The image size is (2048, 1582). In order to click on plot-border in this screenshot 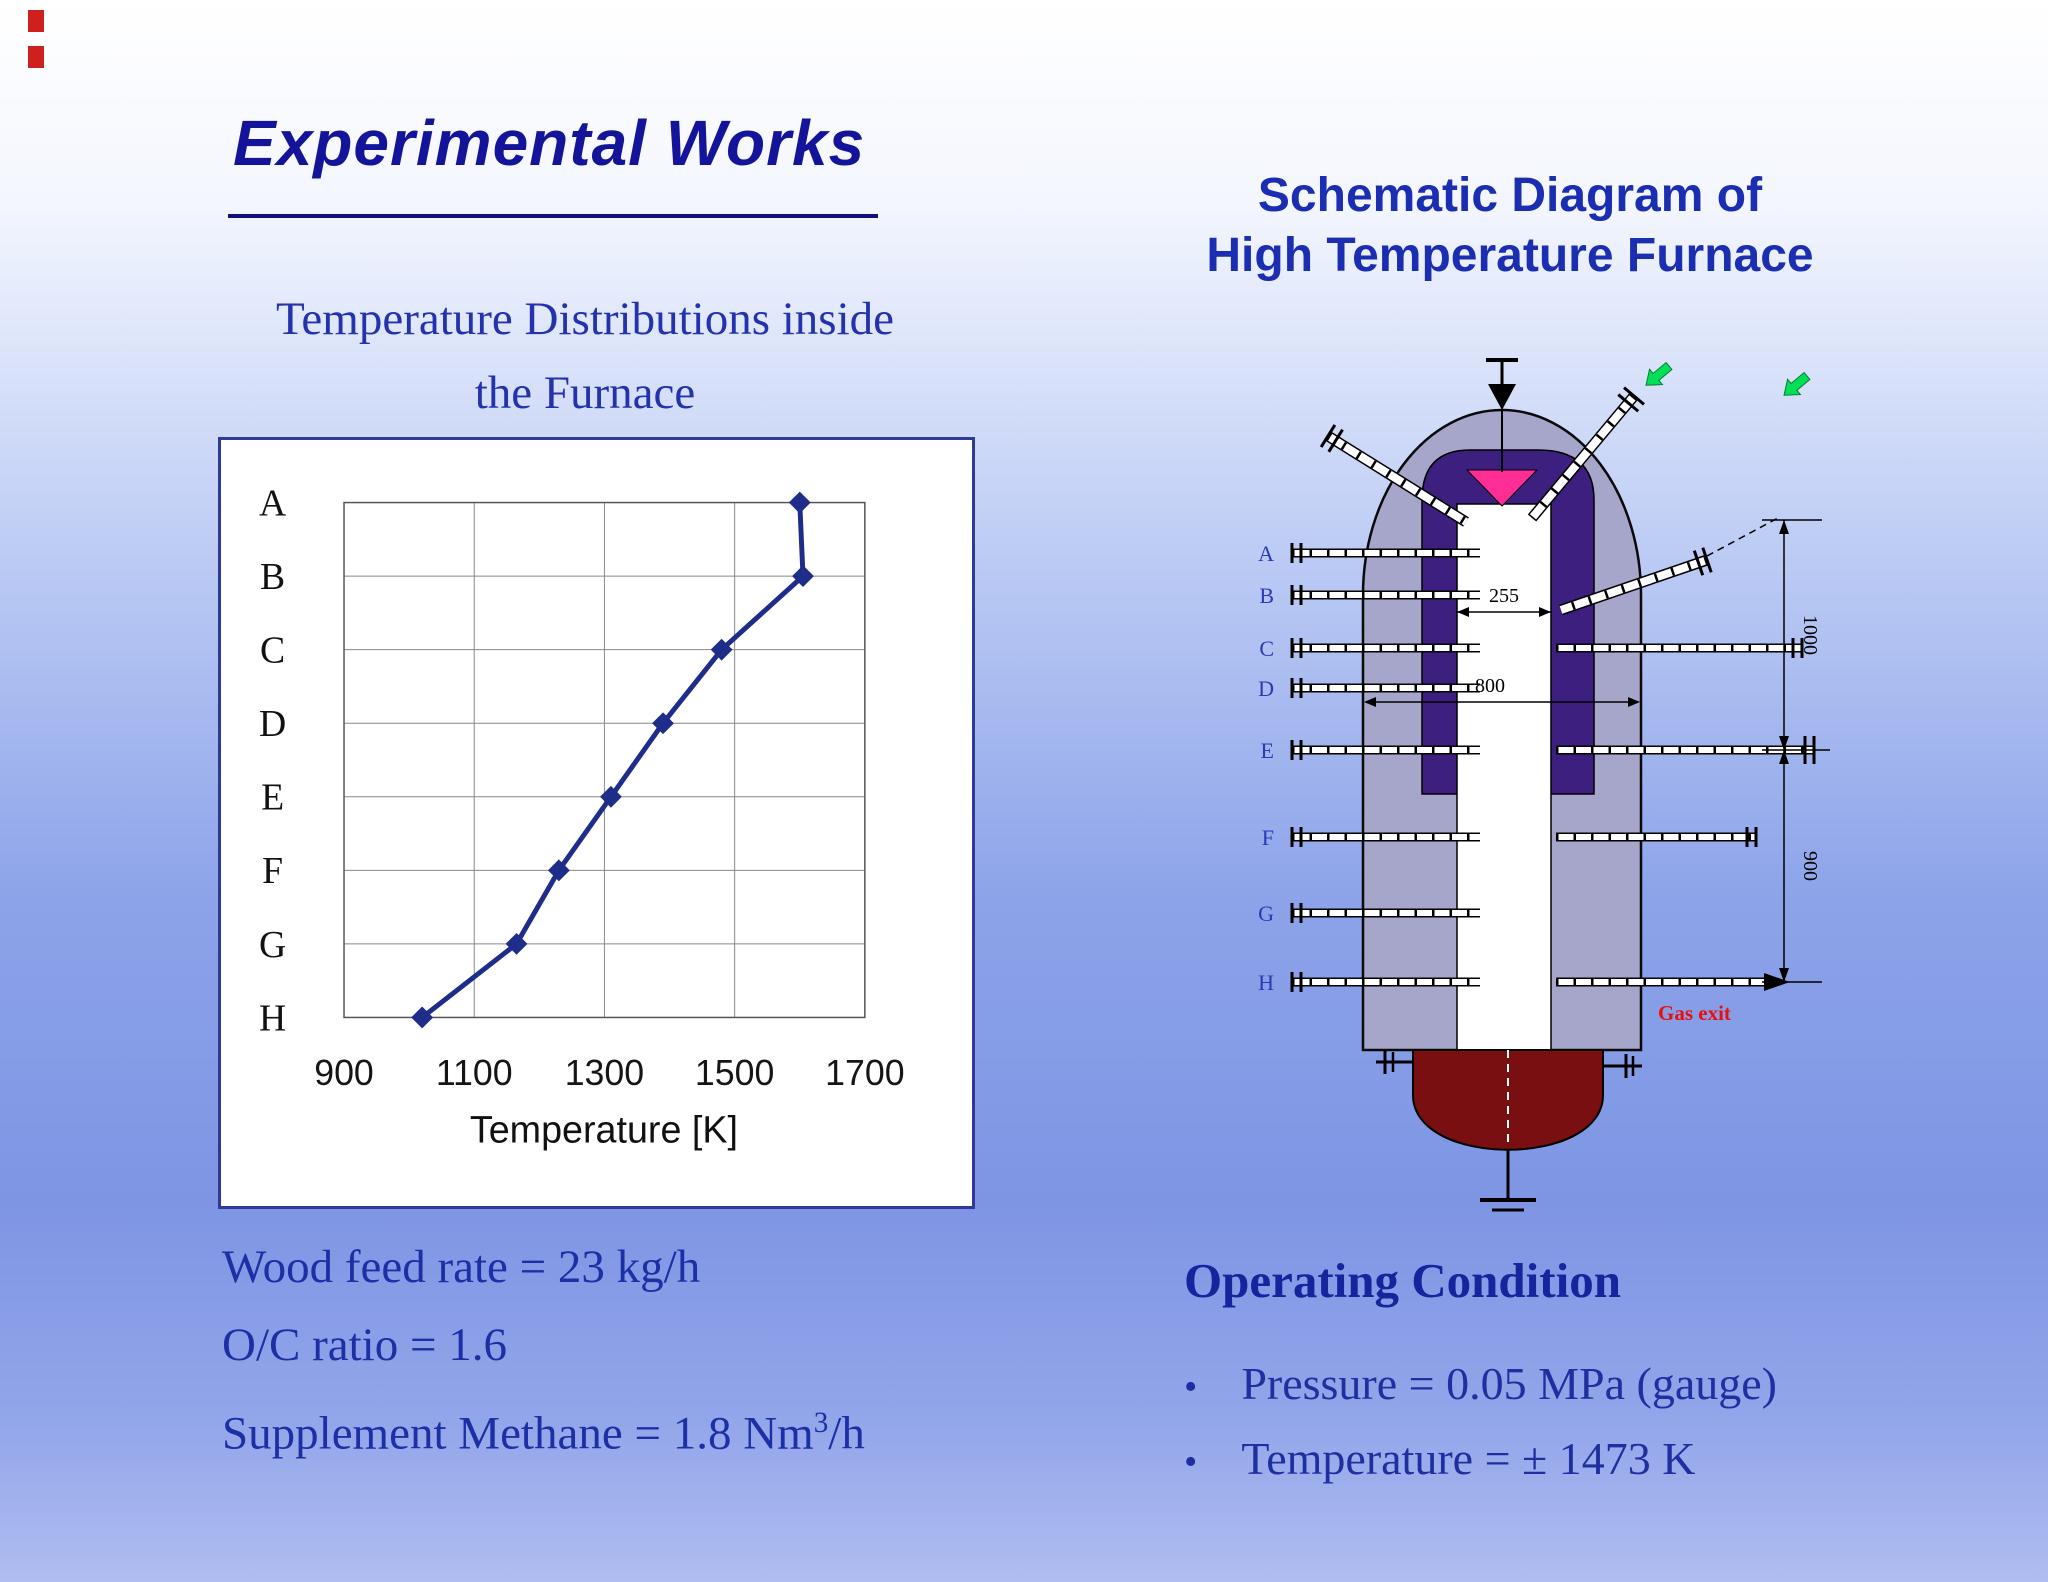, I will do `click(604, 760)`.